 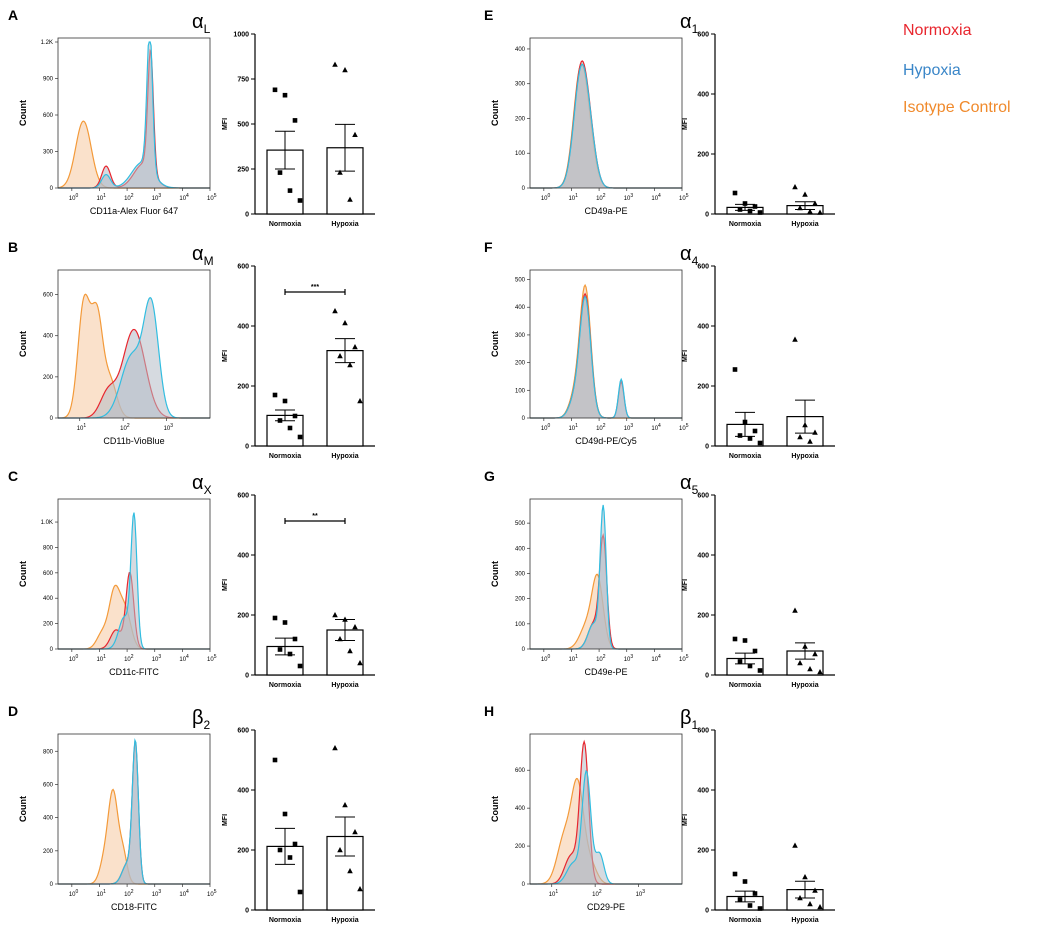 I want to click on panel-letter: B, so click(x=13, y=247).